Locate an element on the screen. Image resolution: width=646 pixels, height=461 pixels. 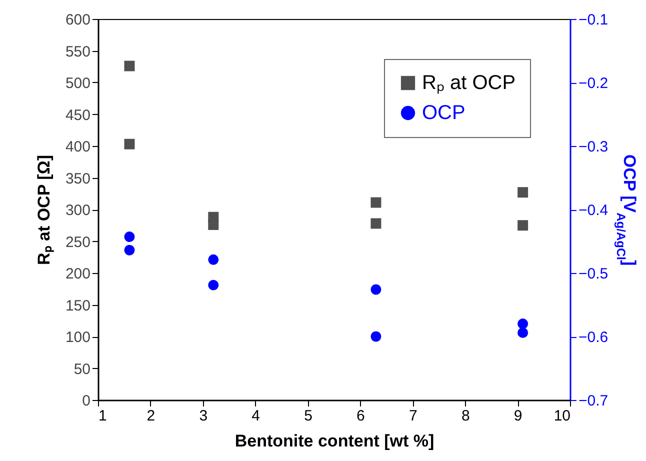
x-tick-label: 5 is located at coordinates (308, 416).